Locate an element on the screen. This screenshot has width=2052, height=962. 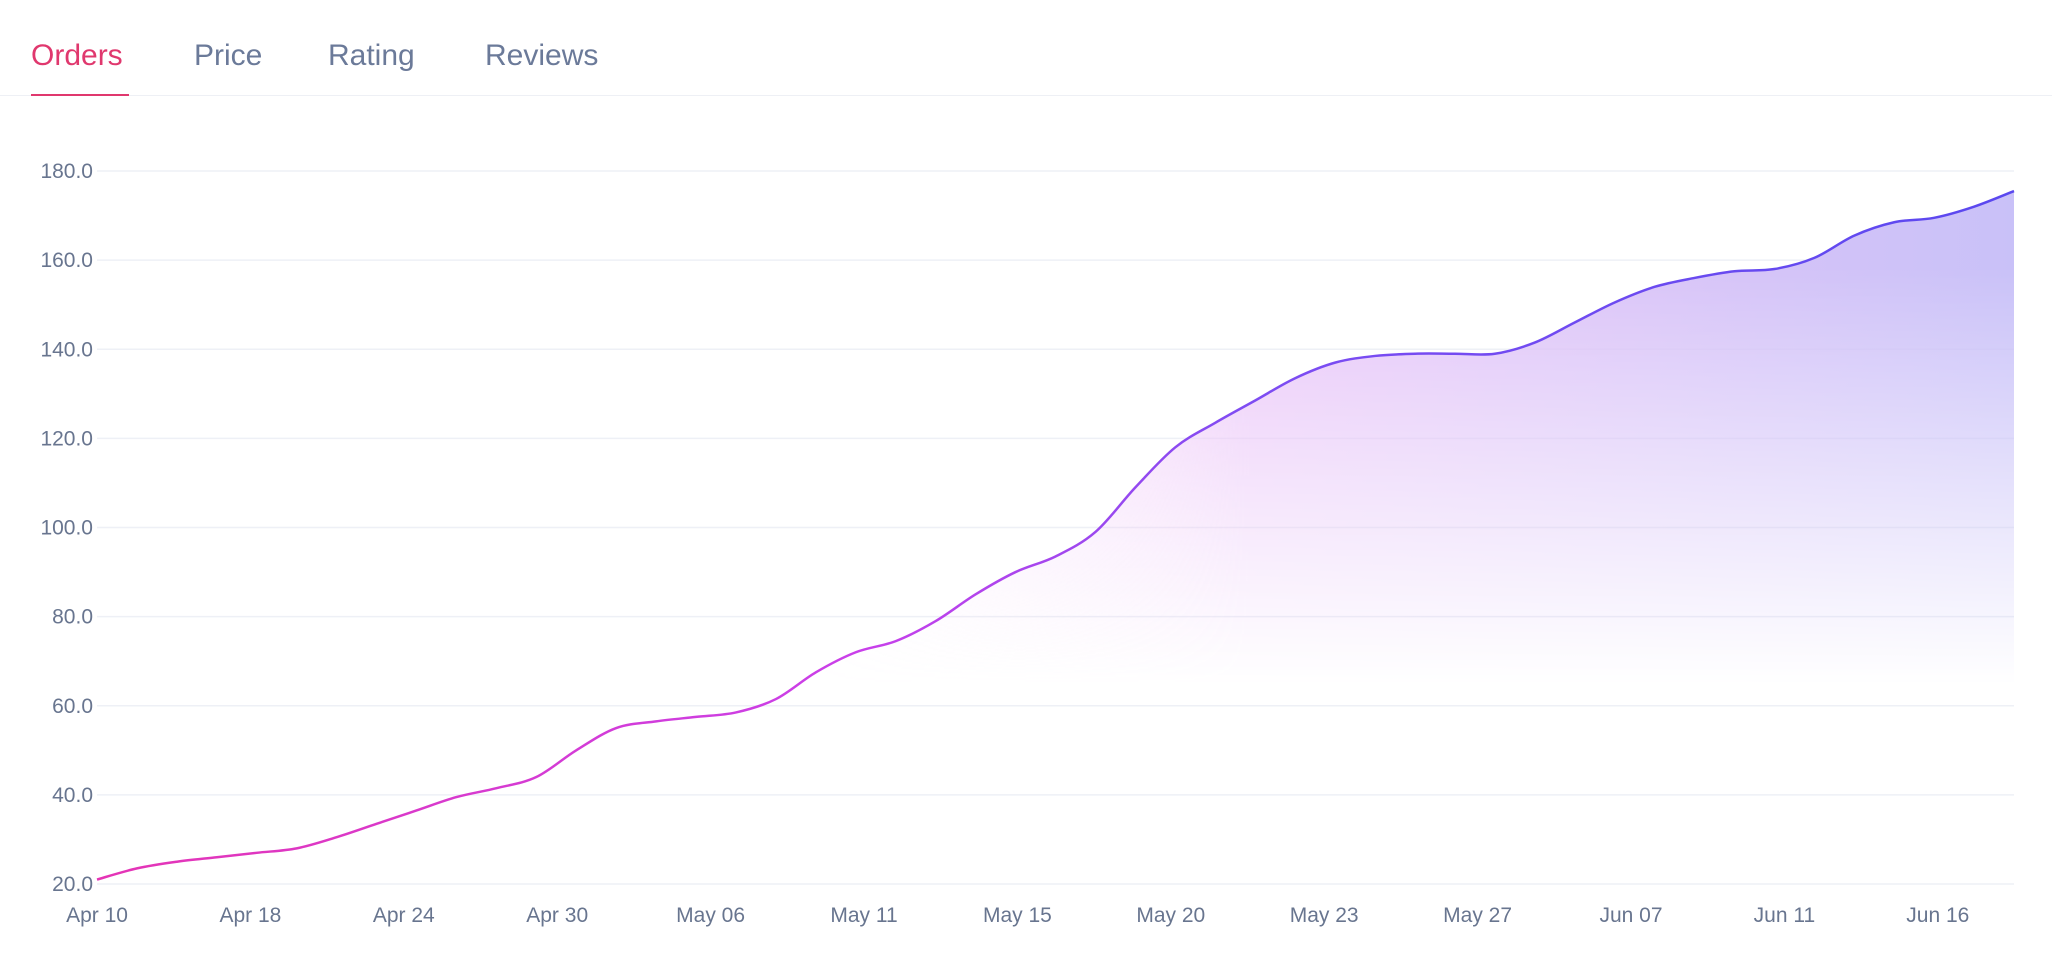
tab-orders: Orders is located at coordinates (77, 55).